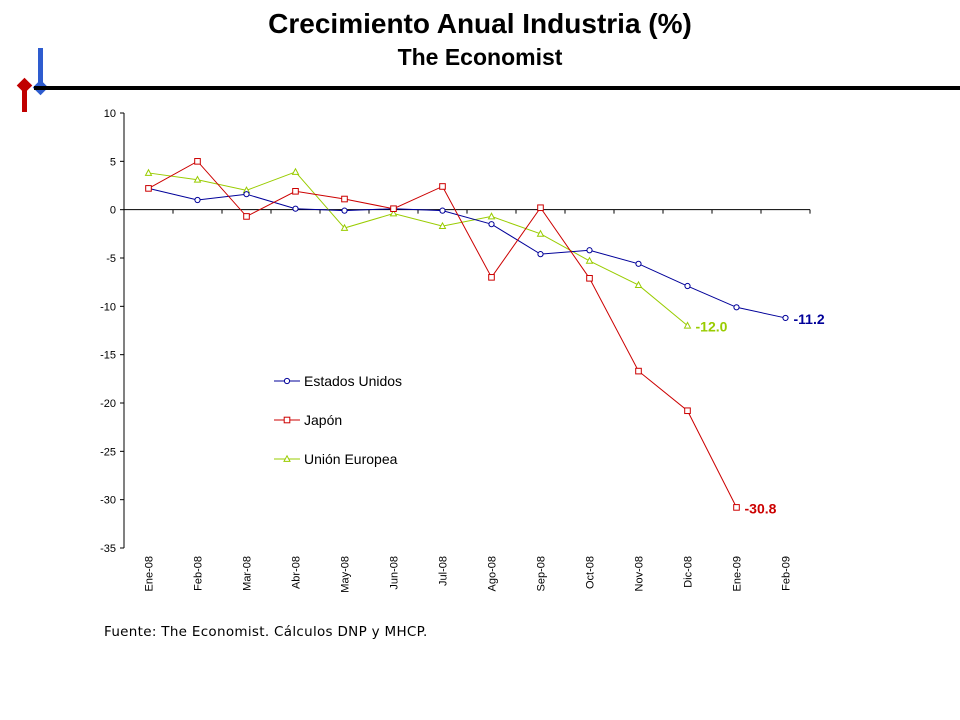  Describe the element at coordinates (591, 572) in the screenshot. I see `x-tick-label: Oct-08` at that location.